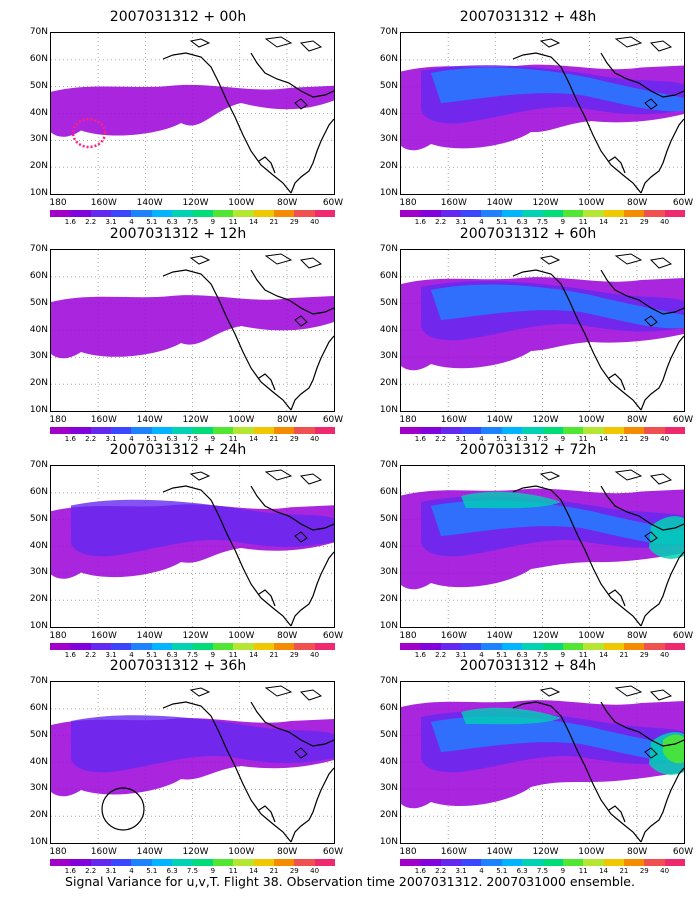  Describe the element at coordinates (528, 450) in the screenshot. I see `panel-title: 2007031312 + 72h` at that location.